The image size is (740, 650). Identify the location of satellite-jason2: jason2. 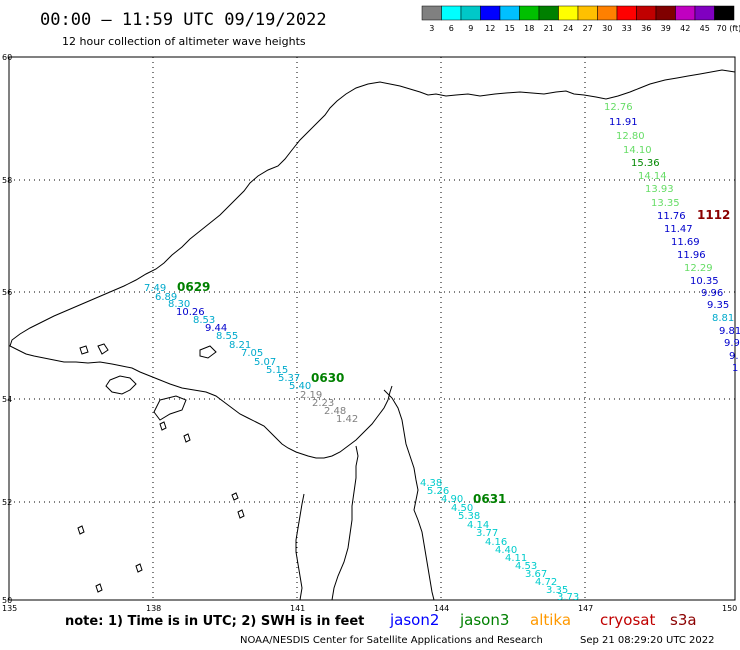
(414, 620).